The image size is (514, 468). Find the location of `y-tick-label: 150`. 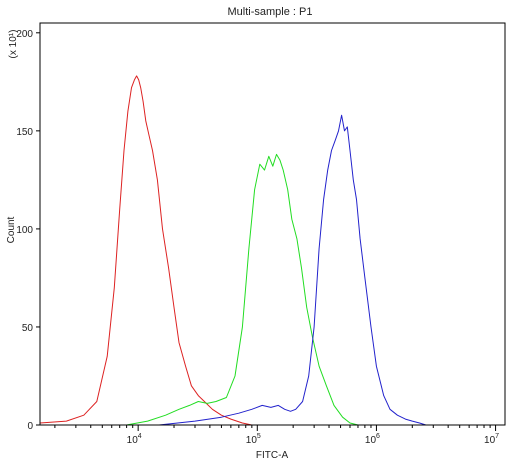

y-tick-label: 150 is located at coordinates (24, 132).